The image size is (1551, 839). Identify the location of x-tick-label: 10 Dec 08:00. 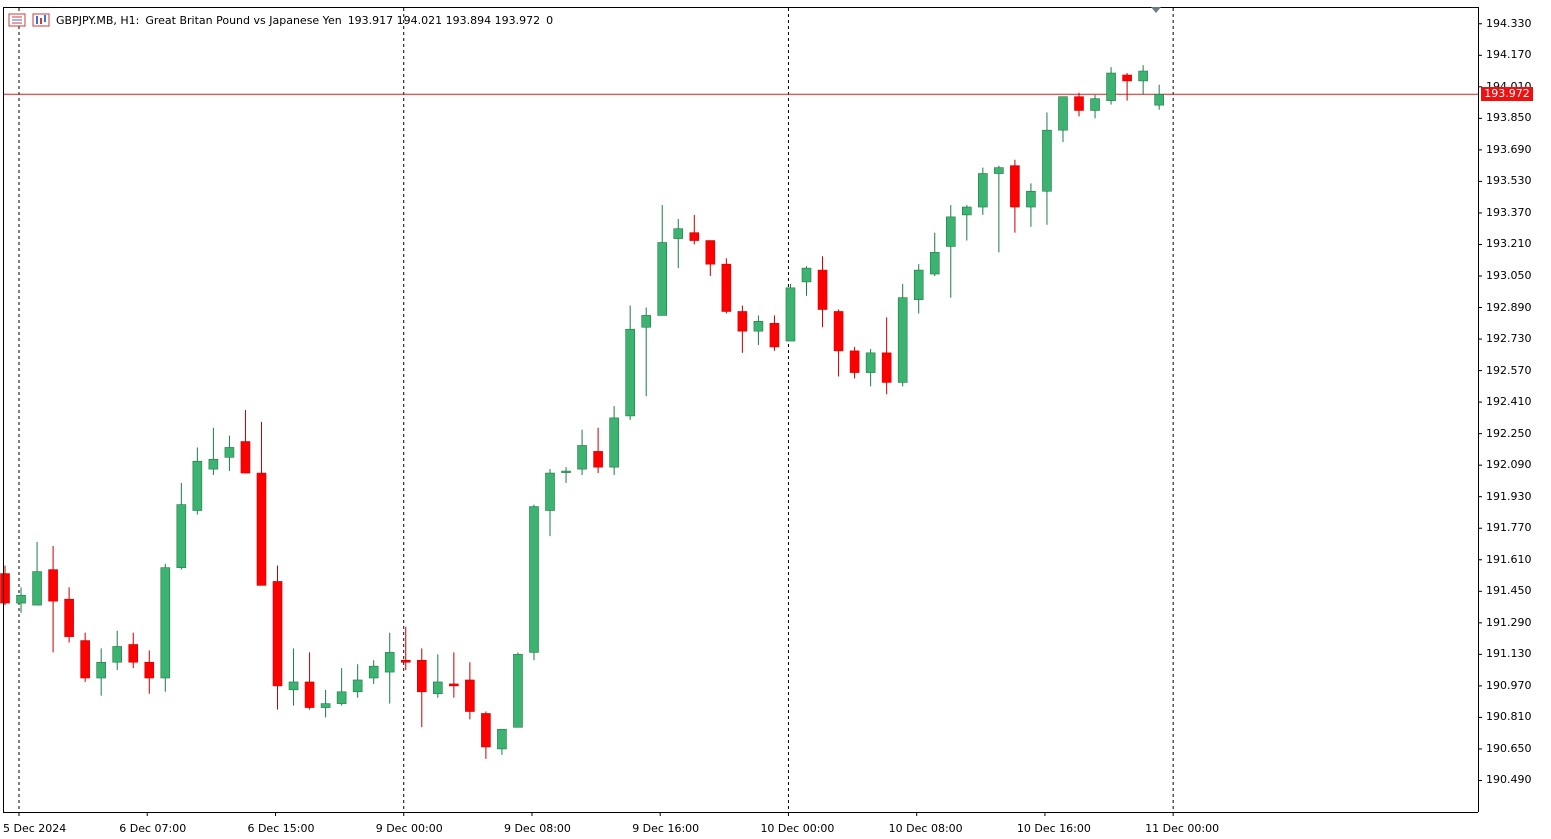
(925, 828).